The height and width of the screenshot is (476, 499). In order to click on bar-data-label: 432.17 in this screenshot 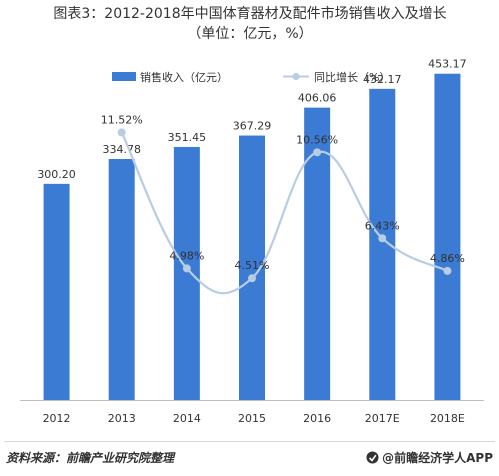, I will do `click(382, 79)`.